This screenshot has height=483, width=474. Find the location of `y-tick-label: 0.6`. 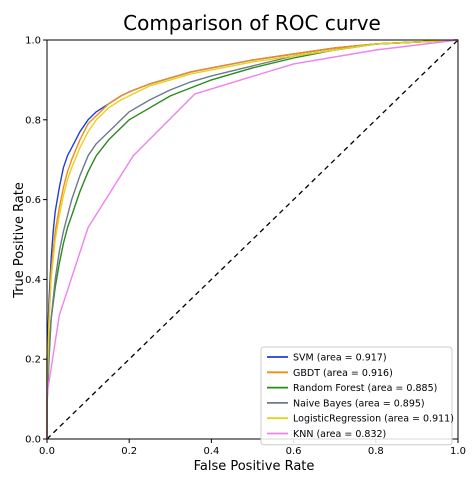

y-tick-label: 0.6 is located at coordinates (33, 200).